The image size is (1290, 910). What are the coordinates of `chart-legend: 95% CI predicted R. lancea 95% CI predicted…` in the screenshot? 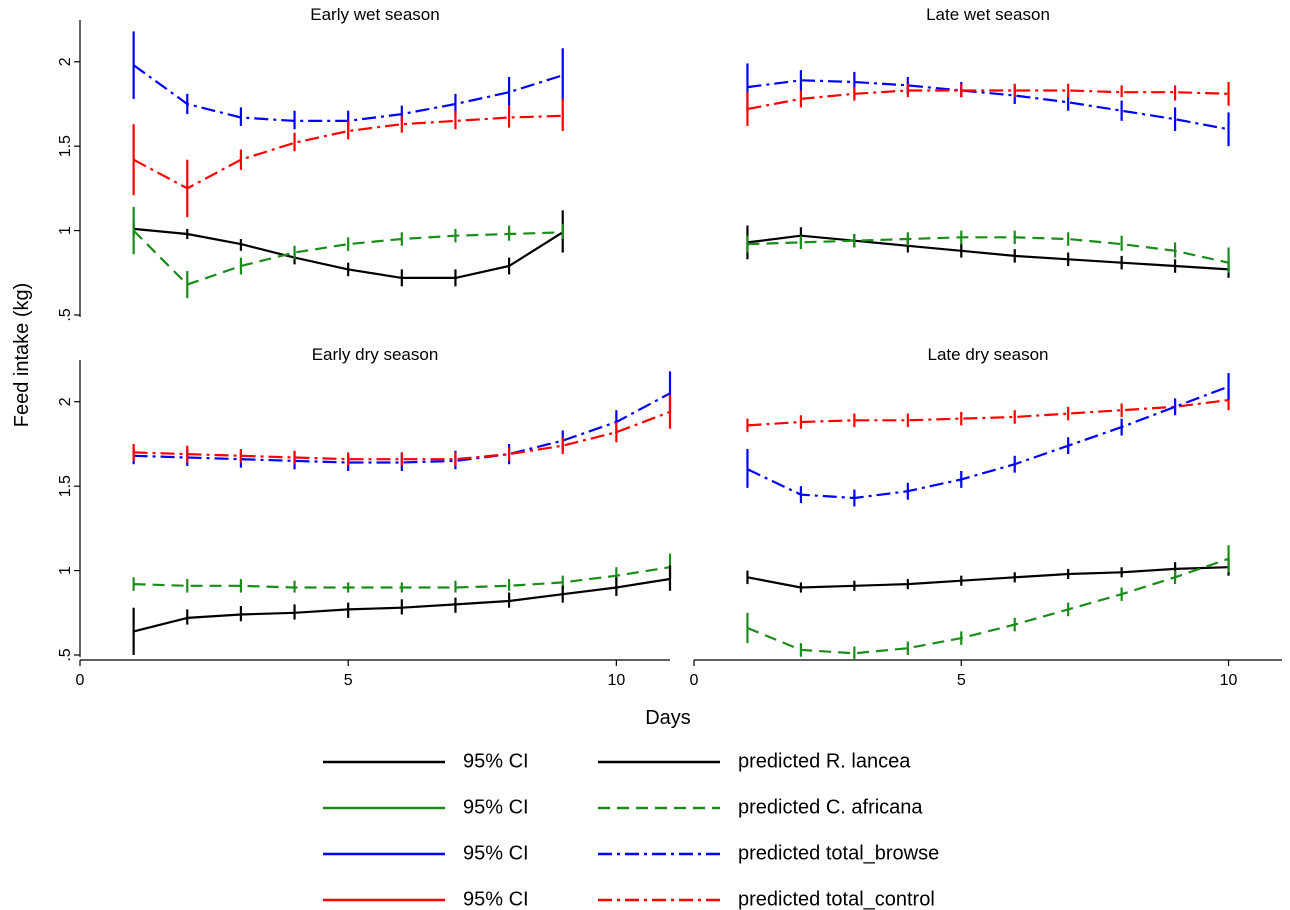 It's located at (631, 830).